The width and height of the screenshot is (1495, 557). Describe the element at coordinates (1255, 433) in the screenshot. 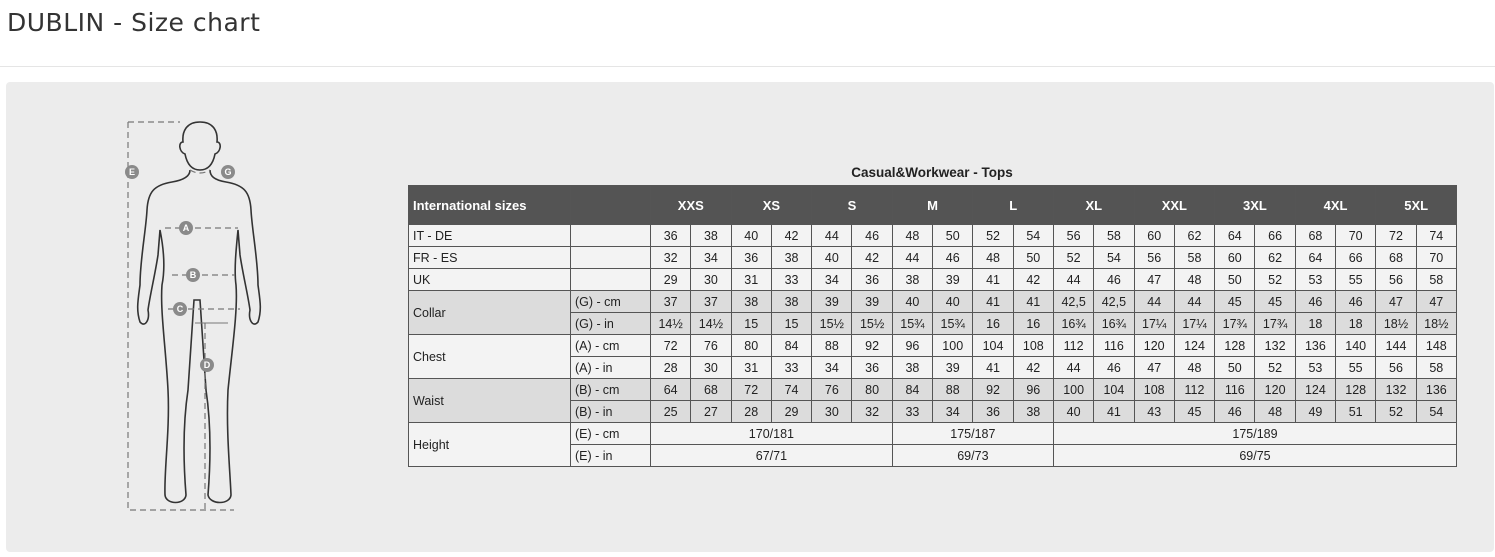

I see `height-cell: 175/189` at that location.